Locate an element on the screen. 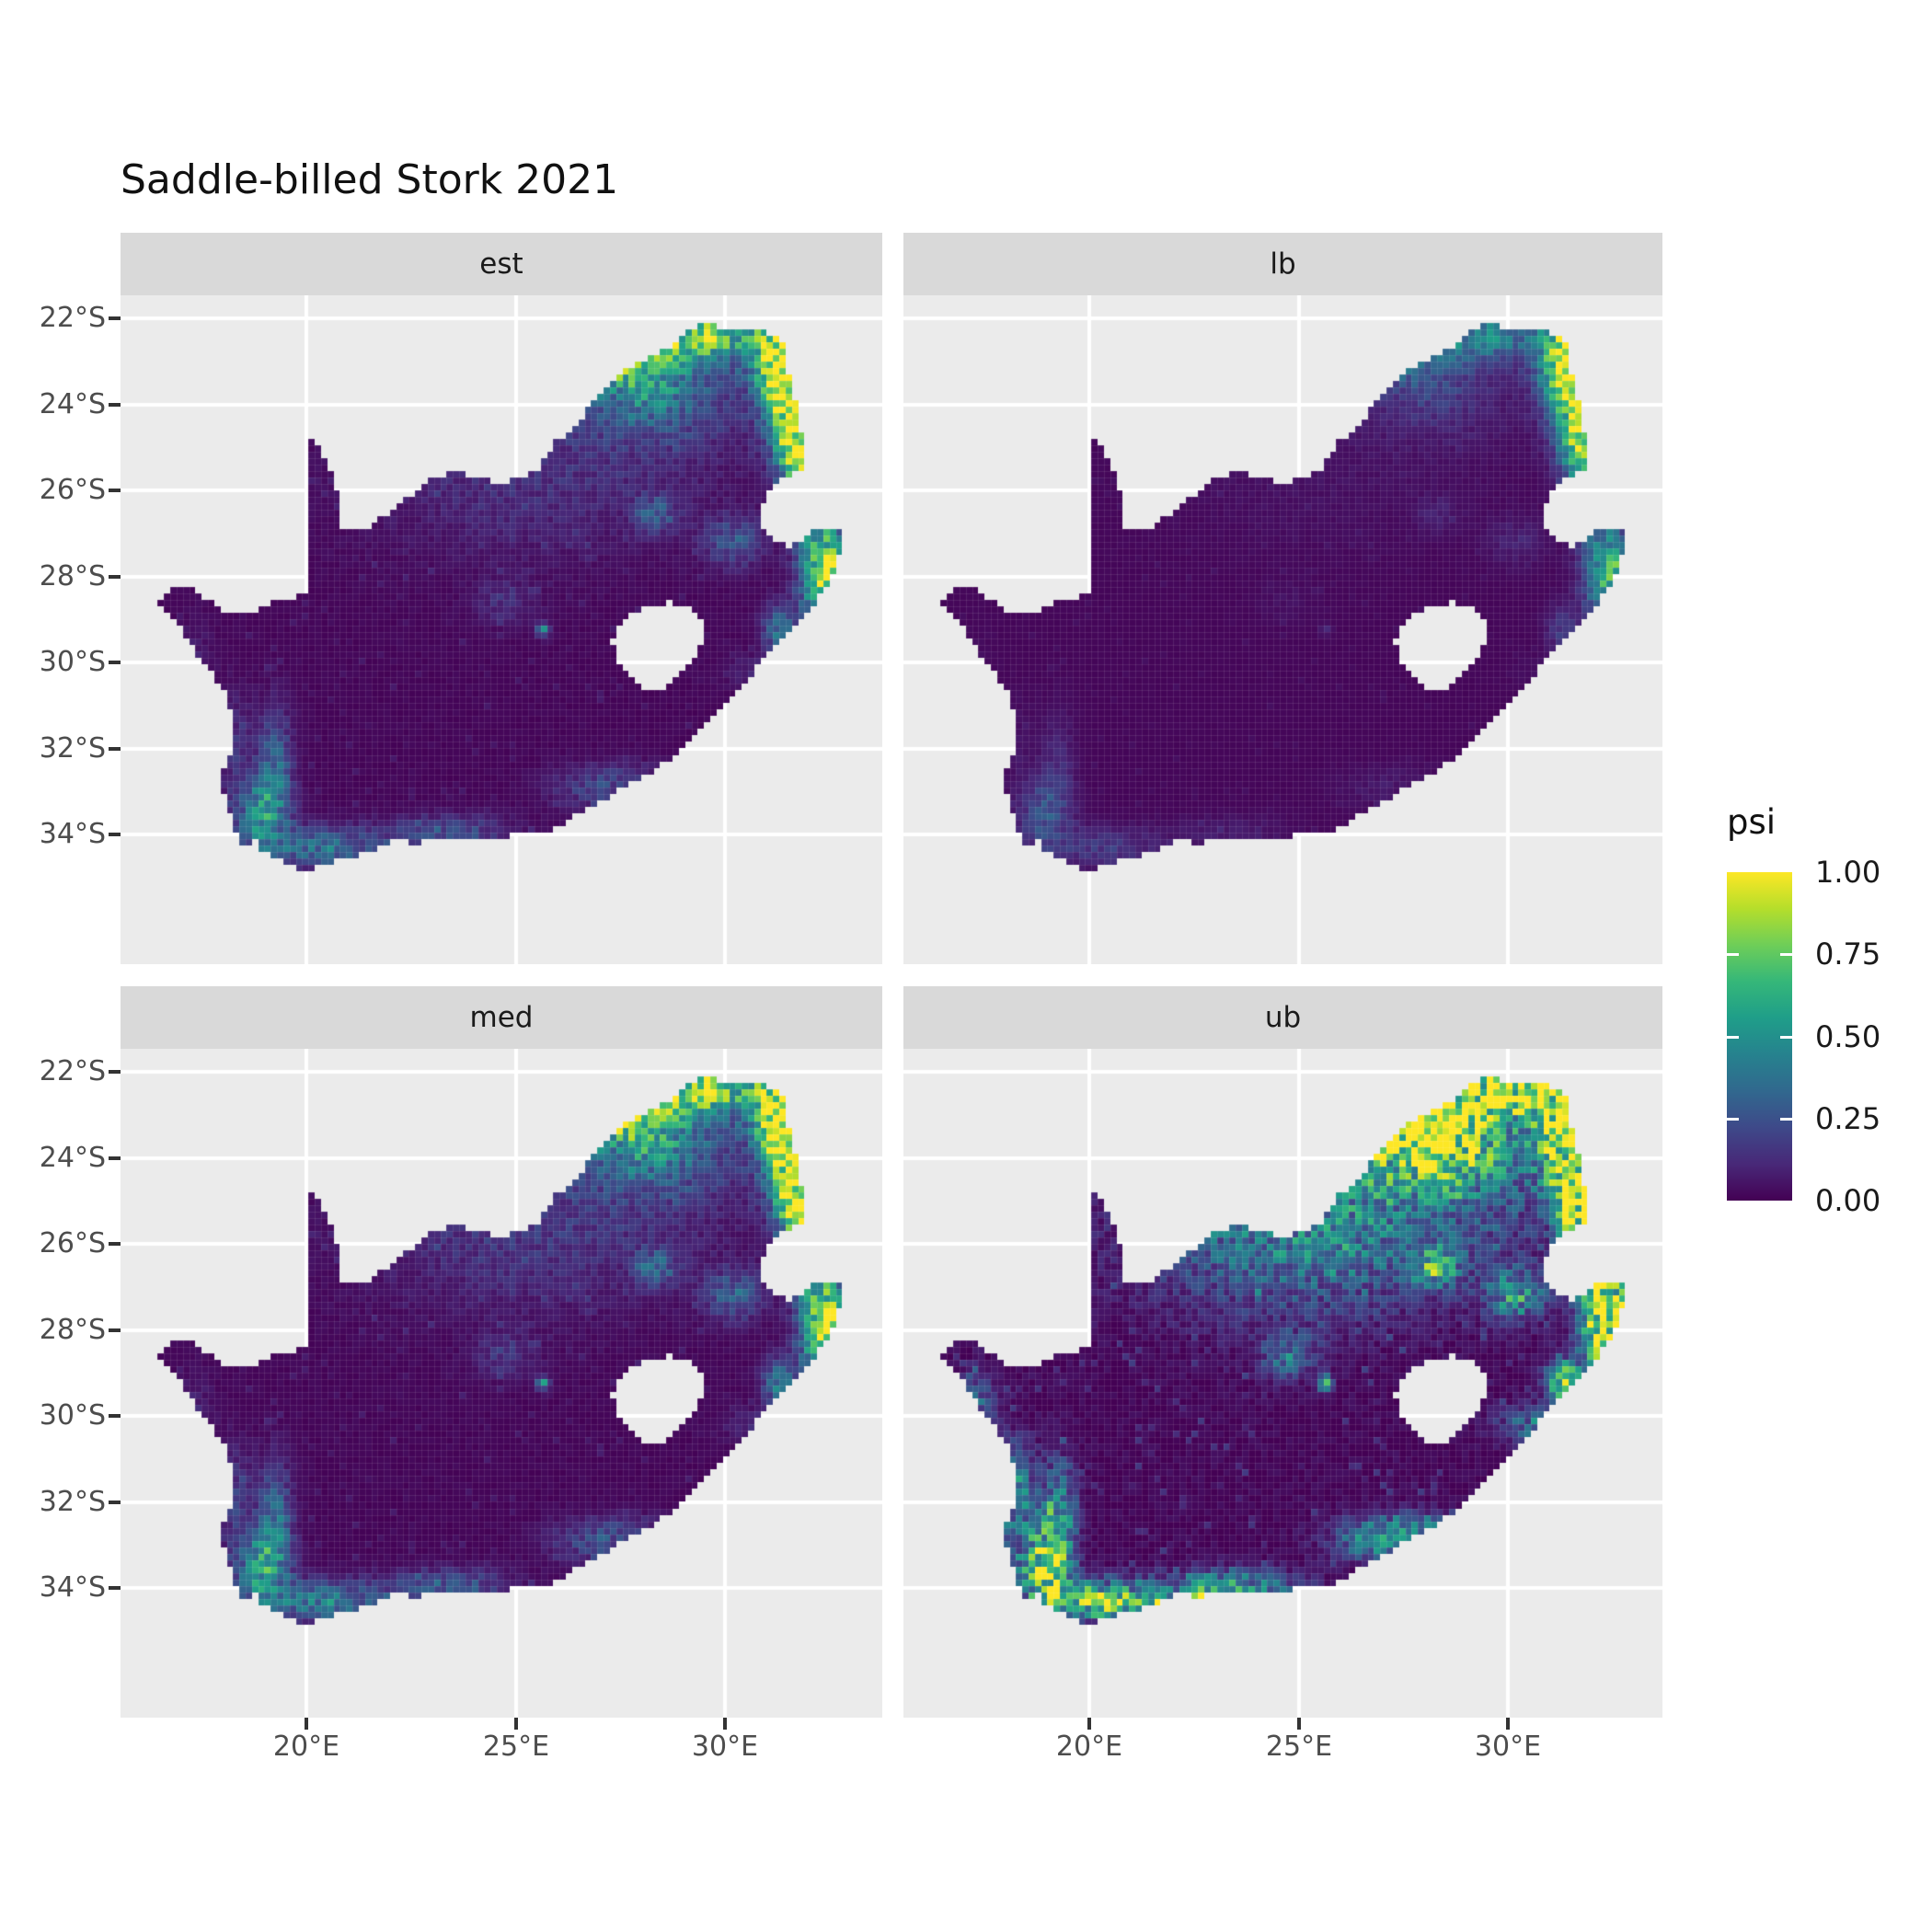 Image resolution: width=1932 pixels, height=1932 pixels. map-panel-est is located at coordinates (501, 629).